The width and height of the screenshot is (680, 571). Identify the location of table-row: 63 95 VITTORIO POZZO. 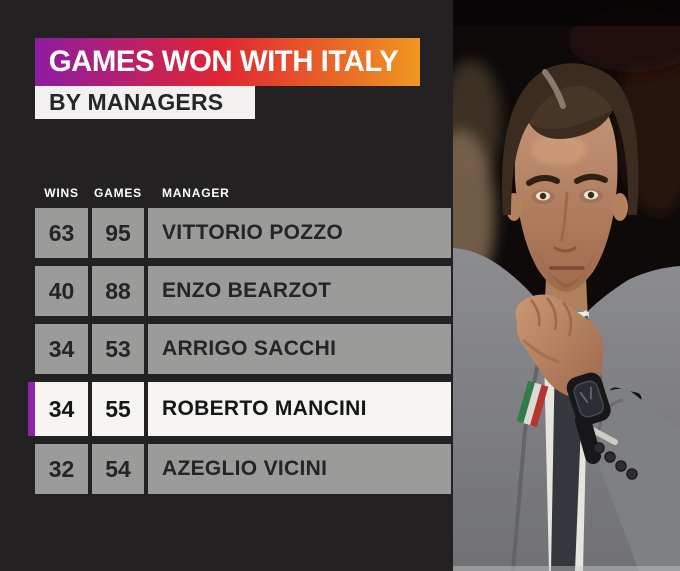
(243, 233).